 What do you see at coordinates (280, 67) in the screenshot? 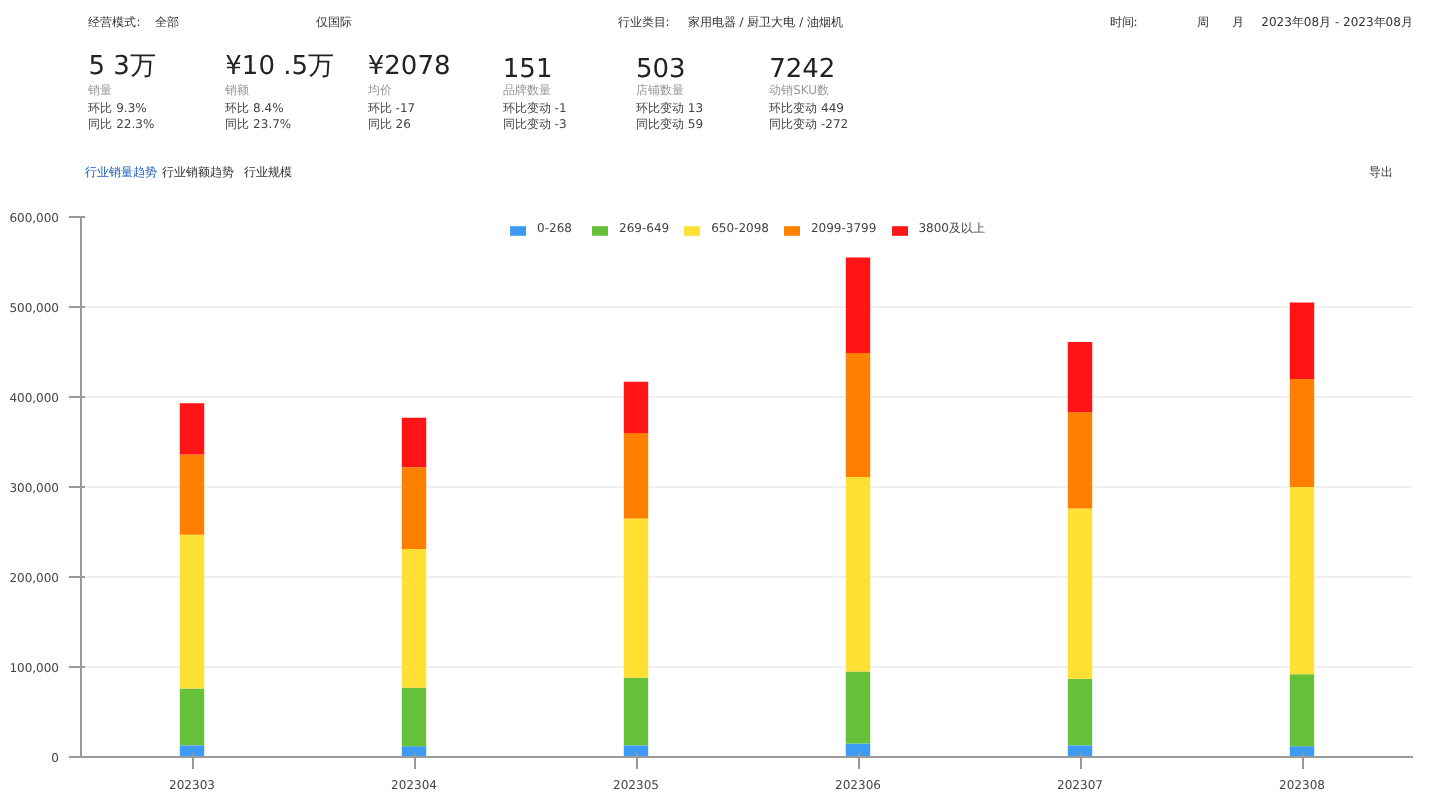
I see `text: ¥10 .5万` at bounding box center [280, 67].